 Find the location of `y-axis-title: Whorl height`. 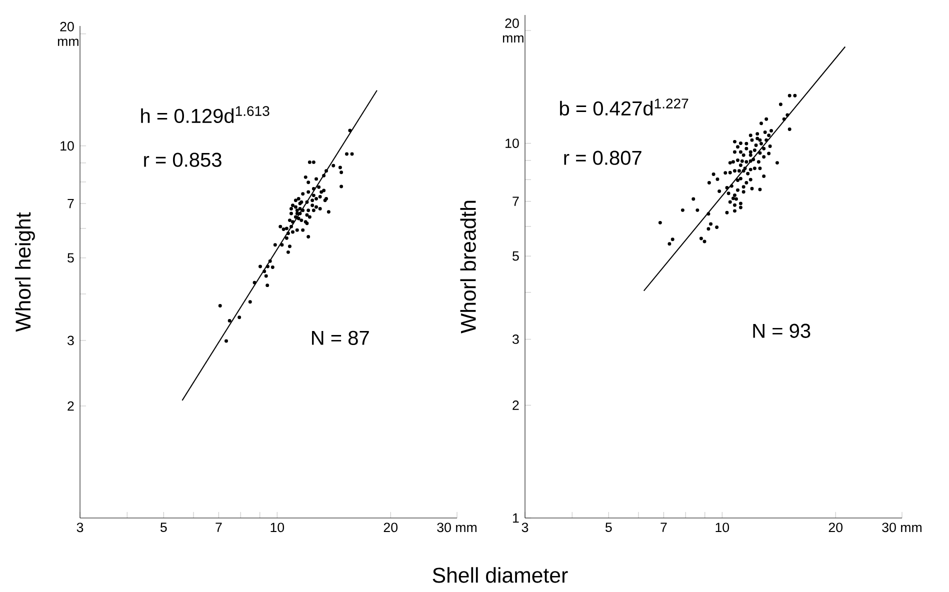

y-axis-title: Whorl height is located at coordinates (25, 272).